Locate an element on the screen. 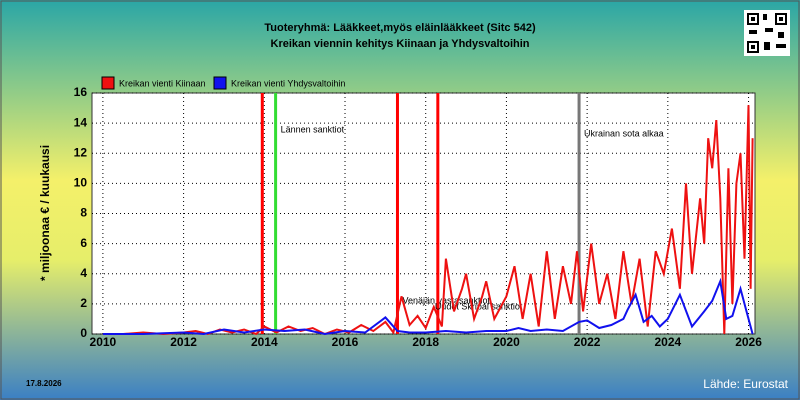 The image size is (800, 405). legend-label: Kreikan vienti Yhdysvaltoihin is located at coordinates (288, 83).